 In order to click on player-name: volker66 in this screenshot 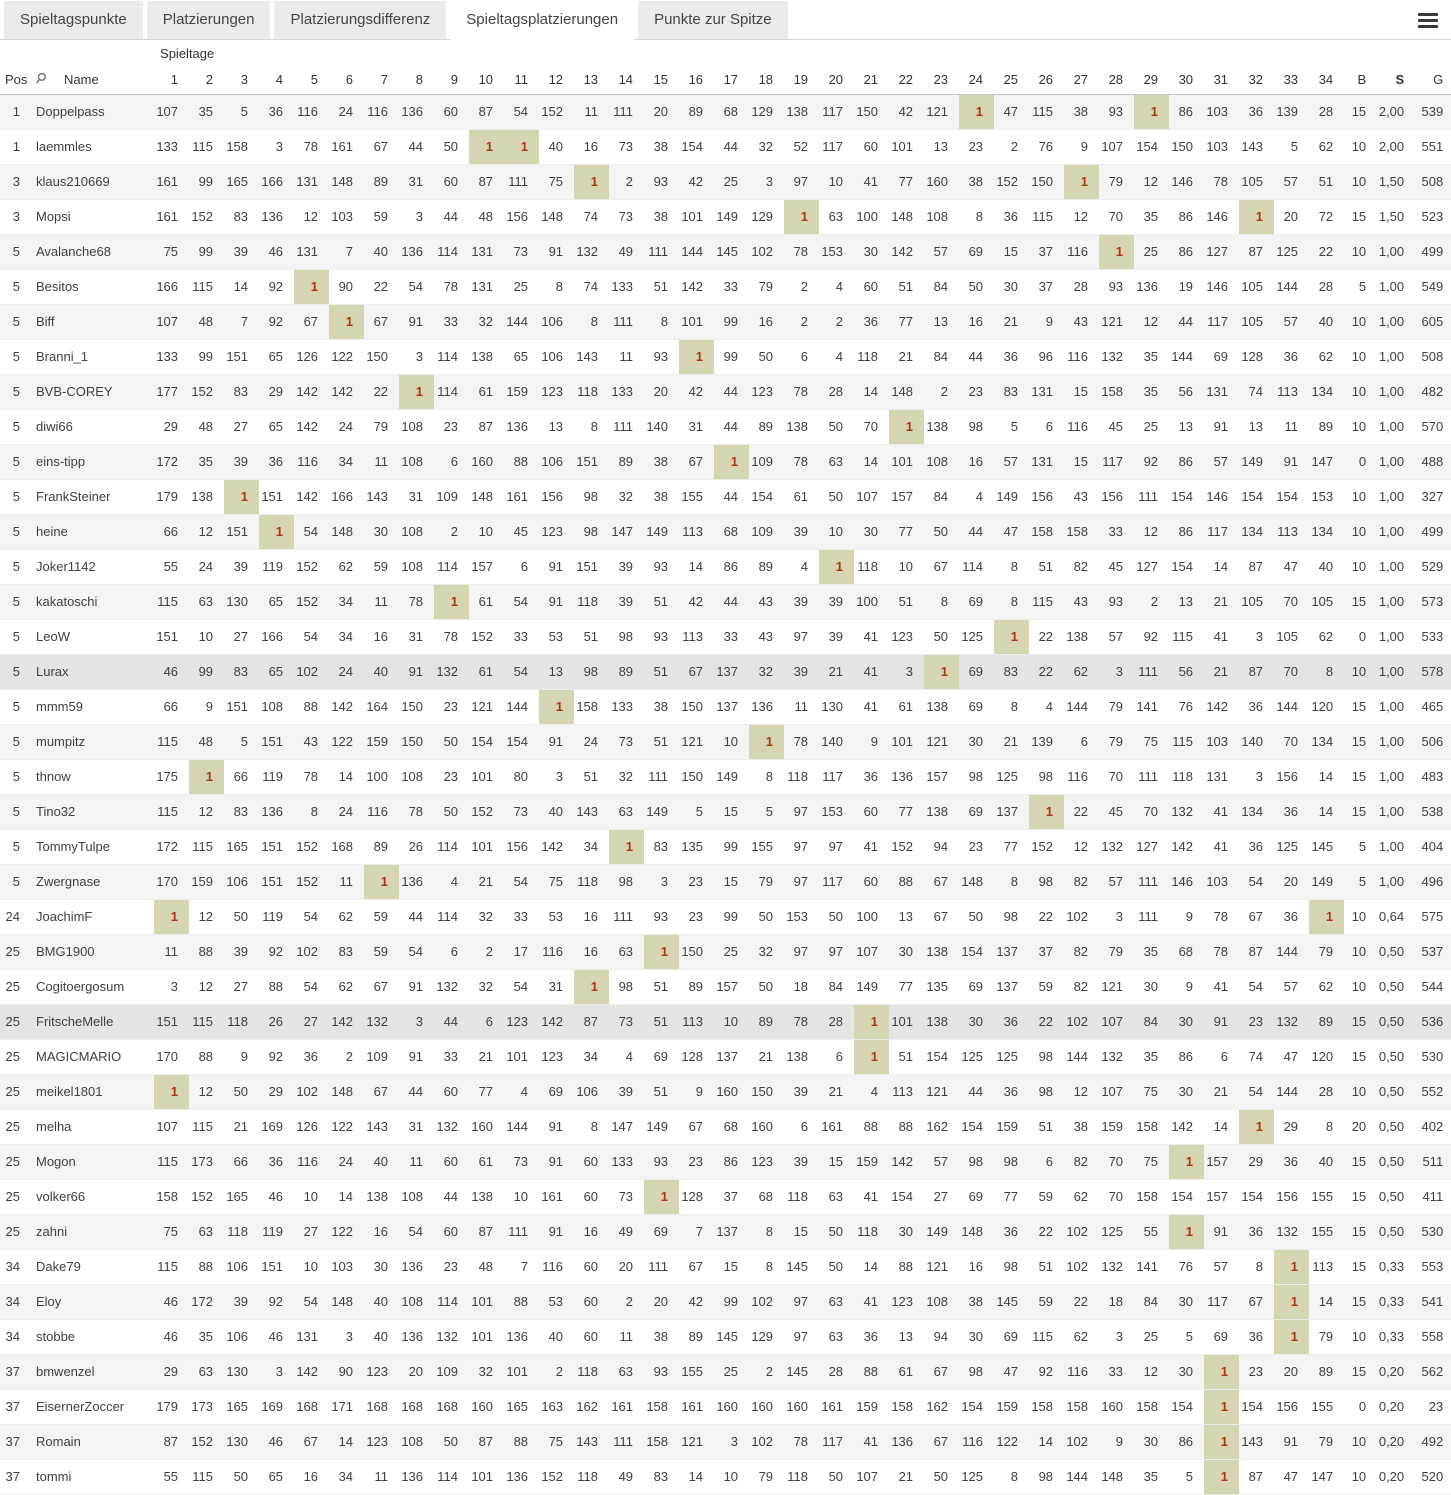, I will do `click(61, 1196)`.